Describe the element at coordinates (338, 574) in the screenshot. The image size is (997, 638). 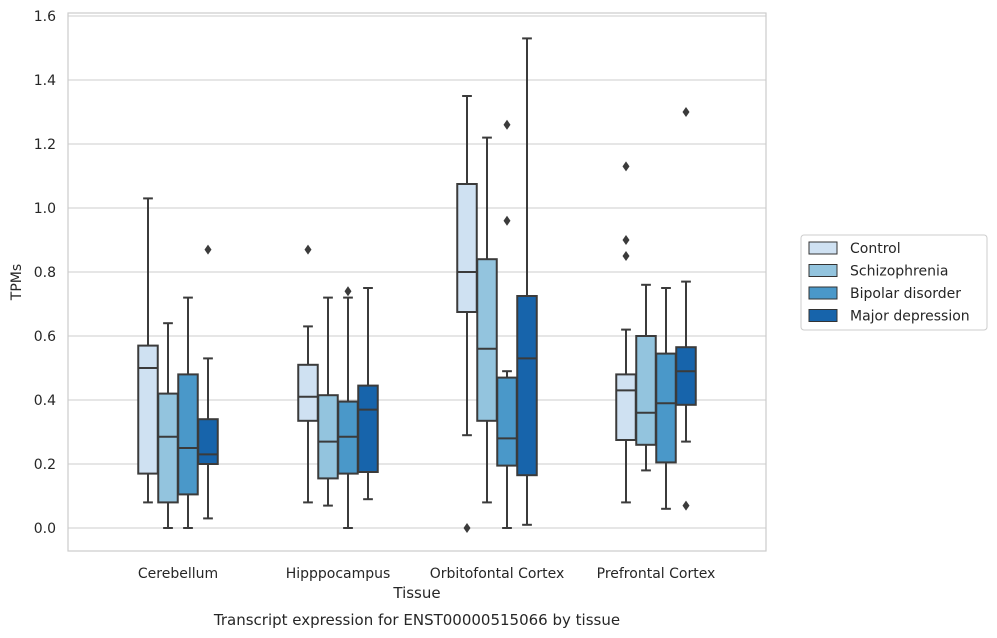
I see `x-tick-label: Hipppocampus` at that location.